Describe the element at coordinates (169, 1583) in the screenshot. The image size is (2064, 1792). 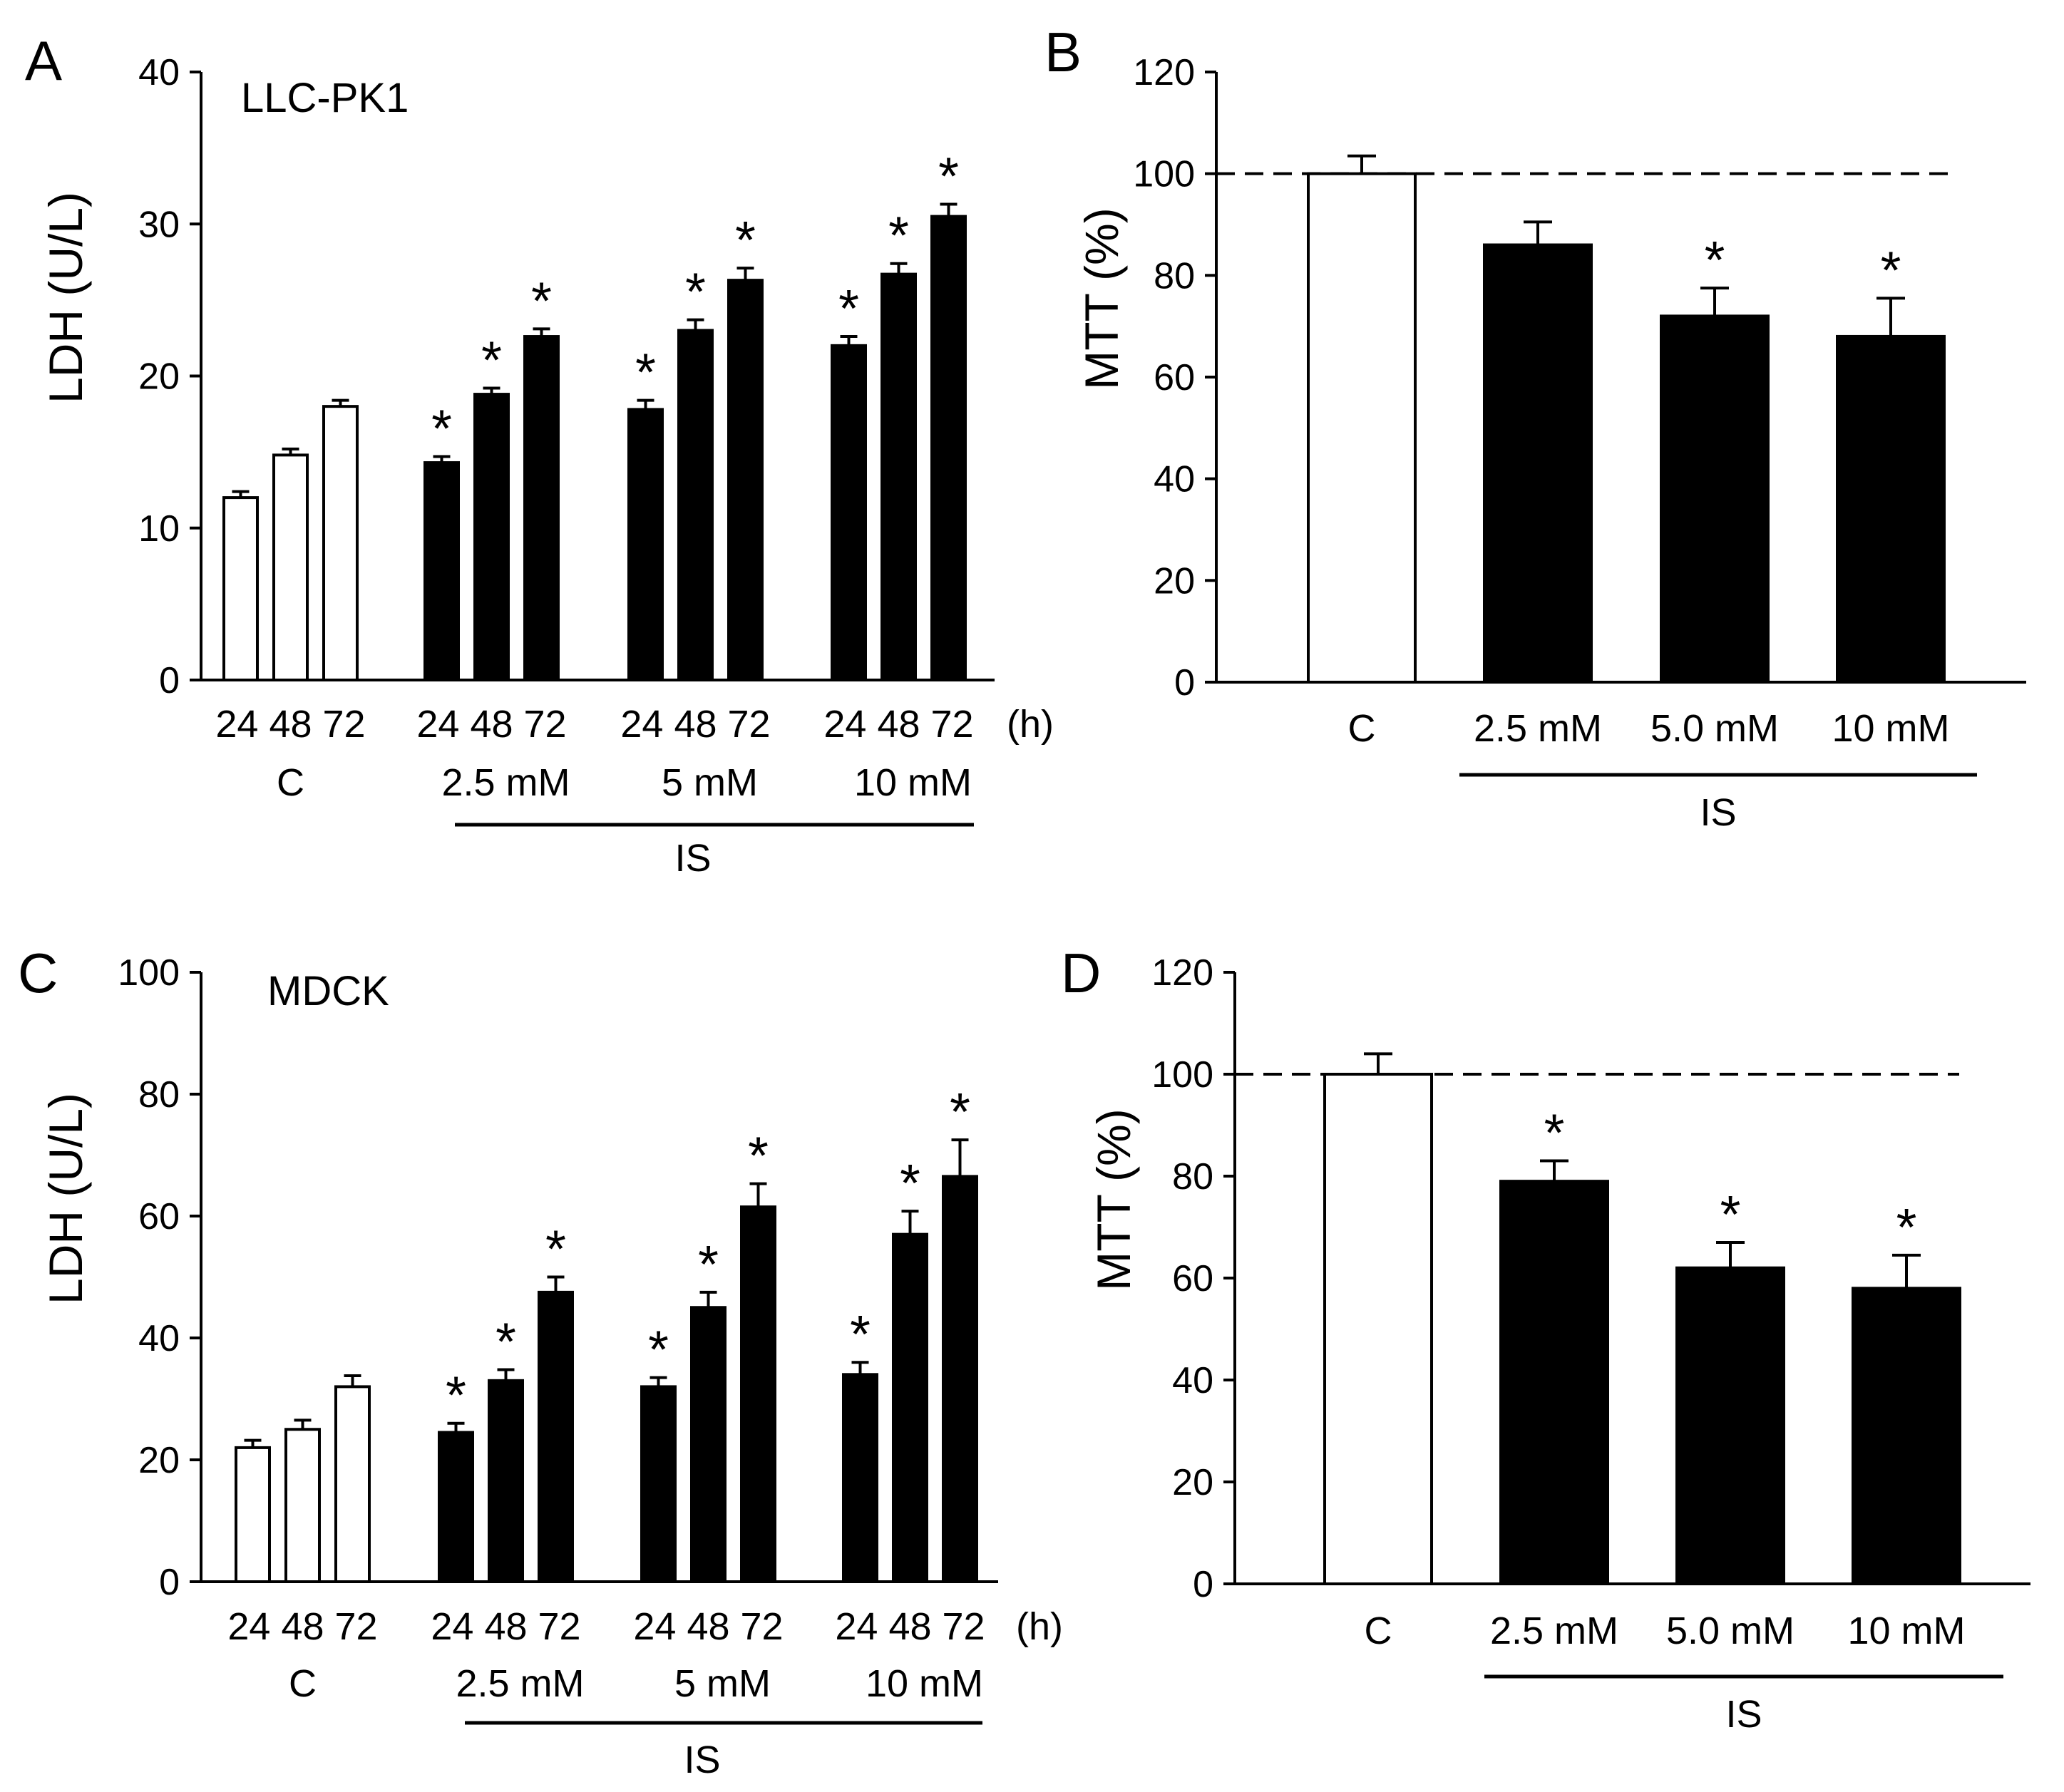
I see `y-tick-label: 0` at that location.